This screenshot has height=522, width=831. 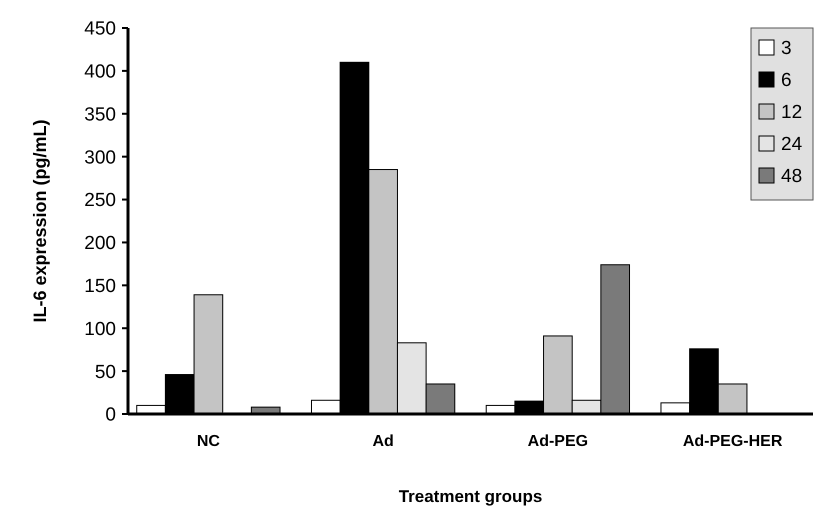 What do you see at coordinates (786, 48) in the screenshot?
I see `legend-label: 3` at bounding box center [786, 48].